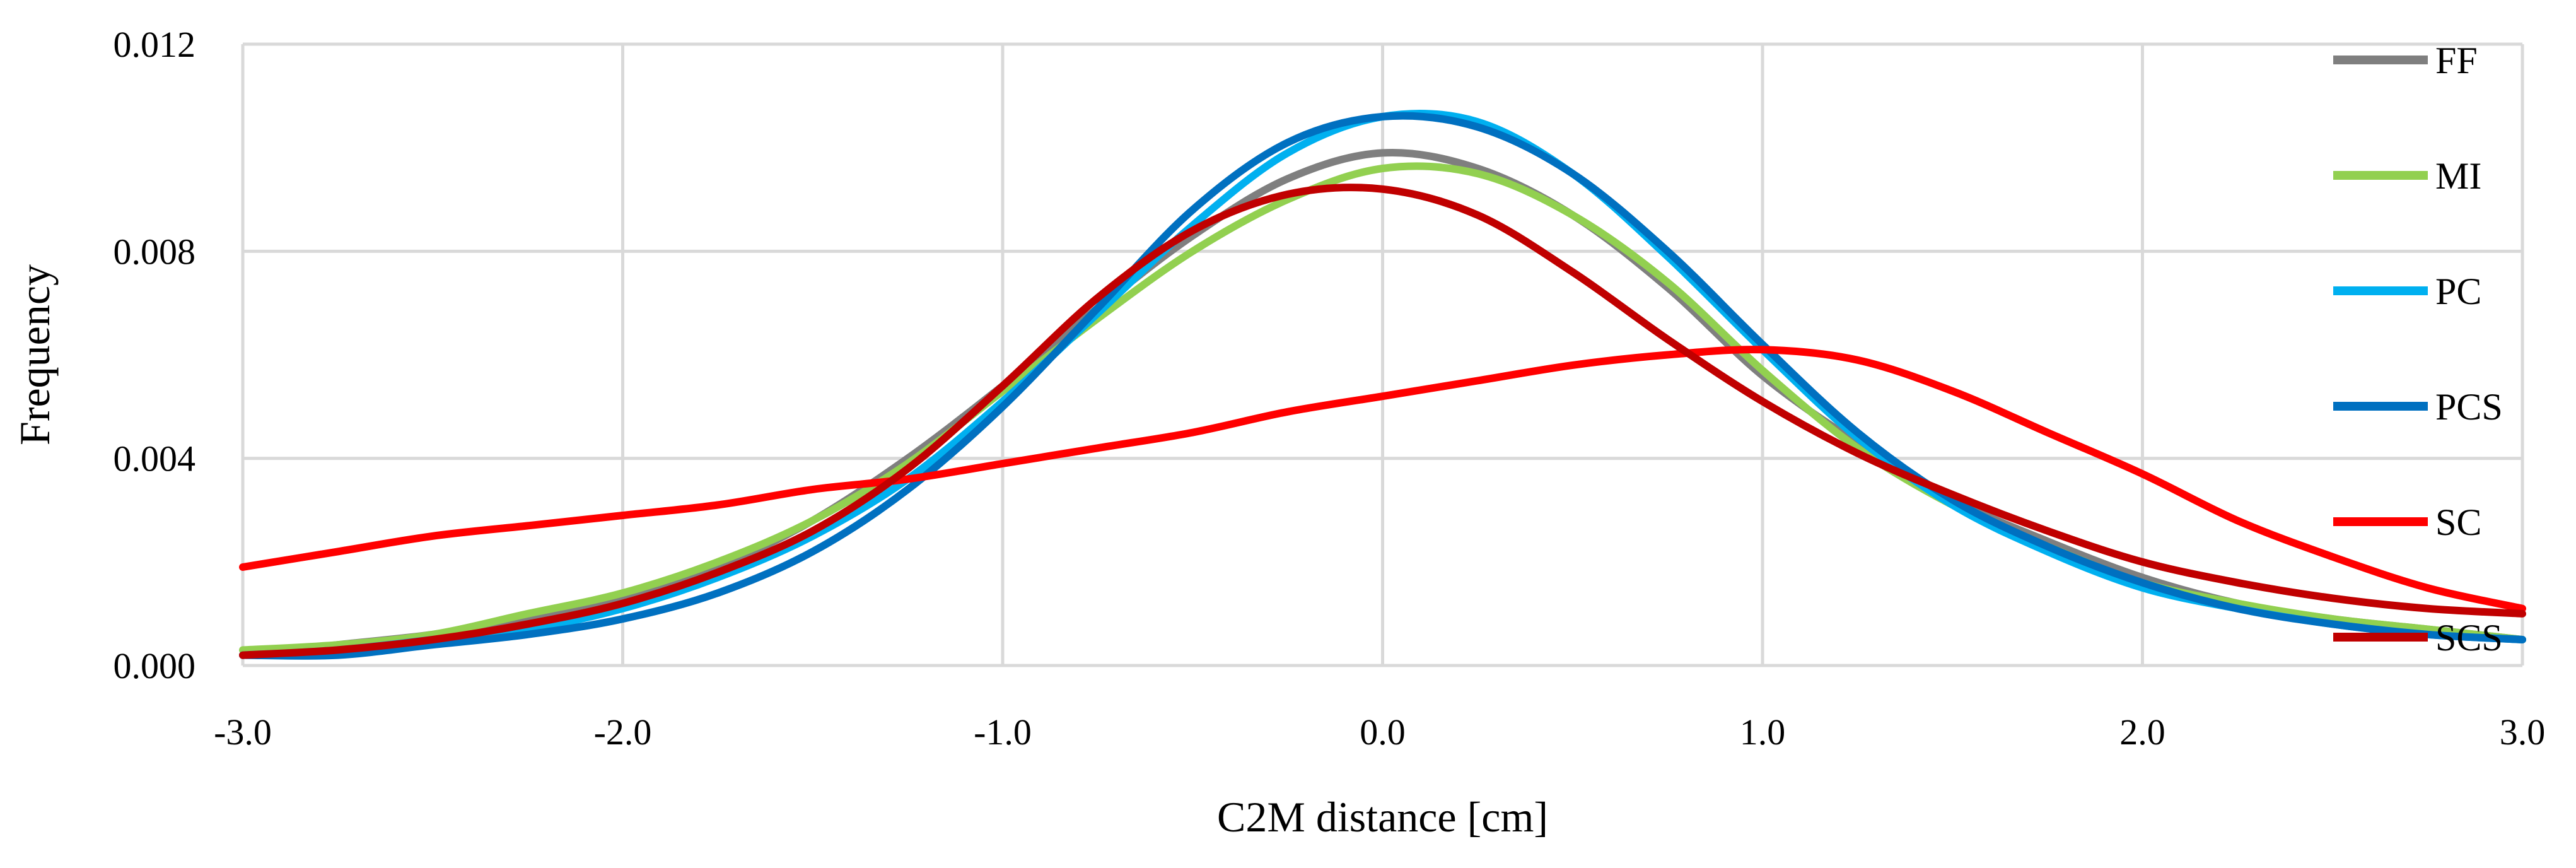 The image size is (2576, 868). What do you see at coordinates (1763, 733) in the screenshot?
I see `x-tick-label: 1.0` at bounding box center [1763, 733].